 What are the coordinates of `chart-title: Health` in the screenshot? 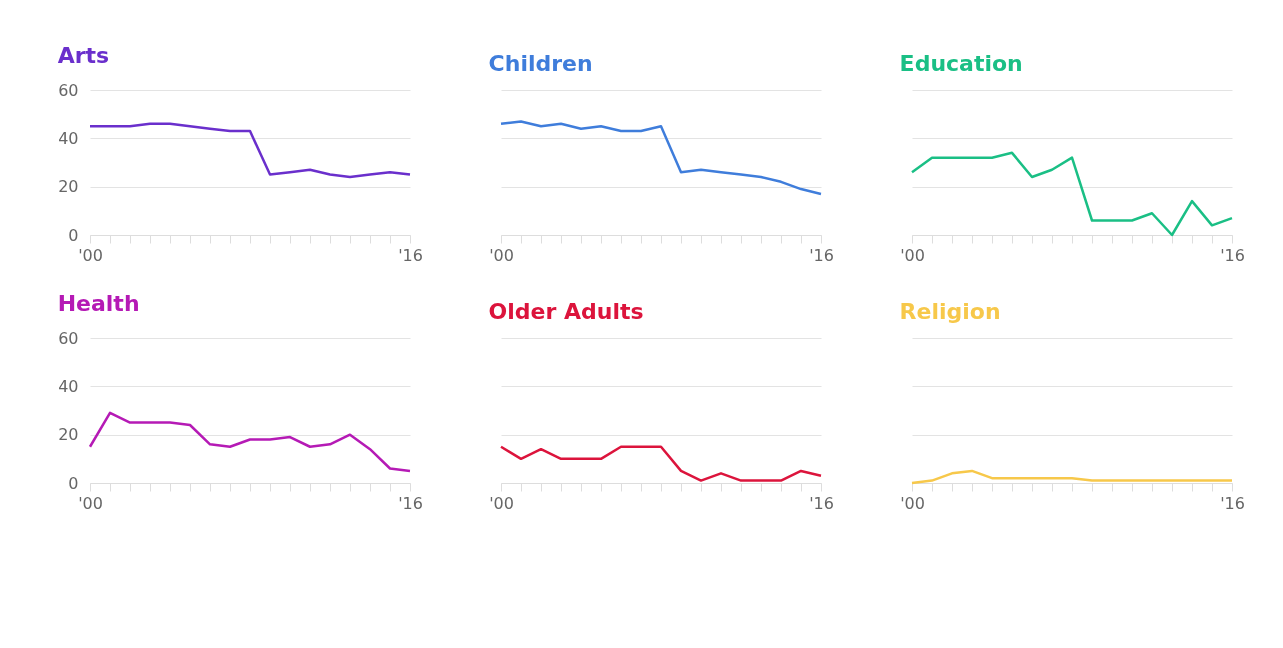 It's located at (98, 303).